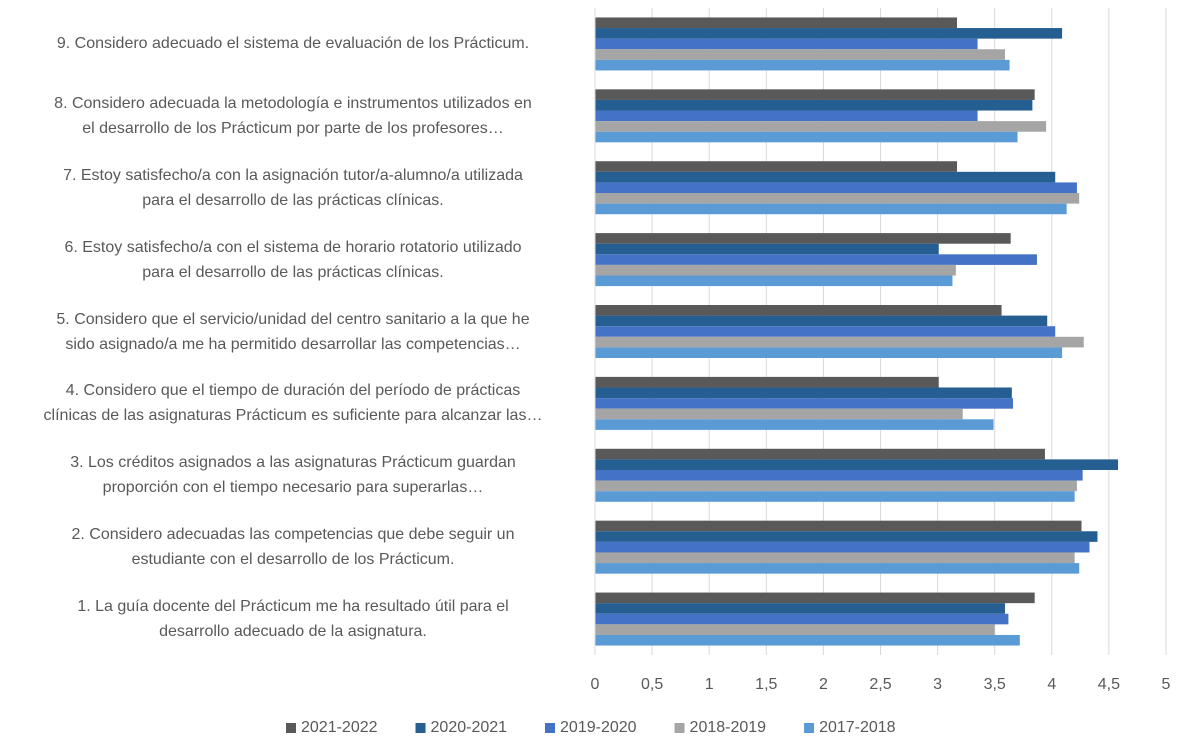 The width and height of the screenshot is (1180, 740). Describe the element at coordinates (823, 684) in the screenshot. I see `x-tick-label: 2` at that location.